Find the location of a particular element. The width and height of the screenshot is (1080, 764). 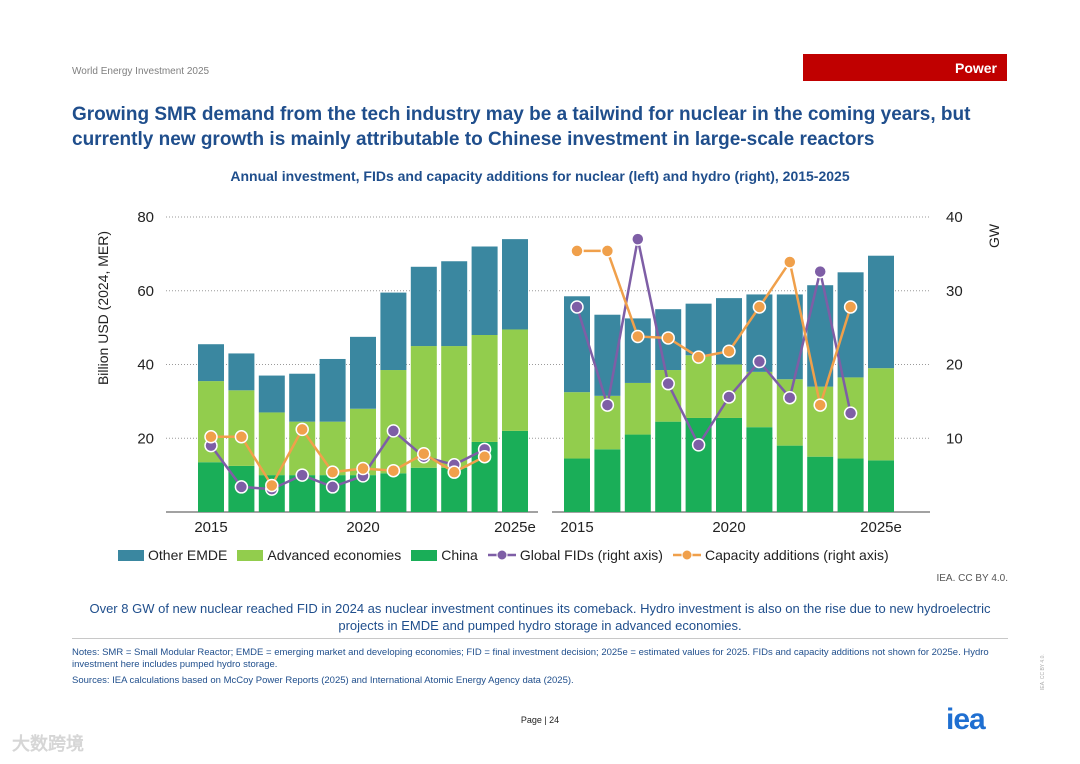

line-global-fids is located at coordinates (347, 460).